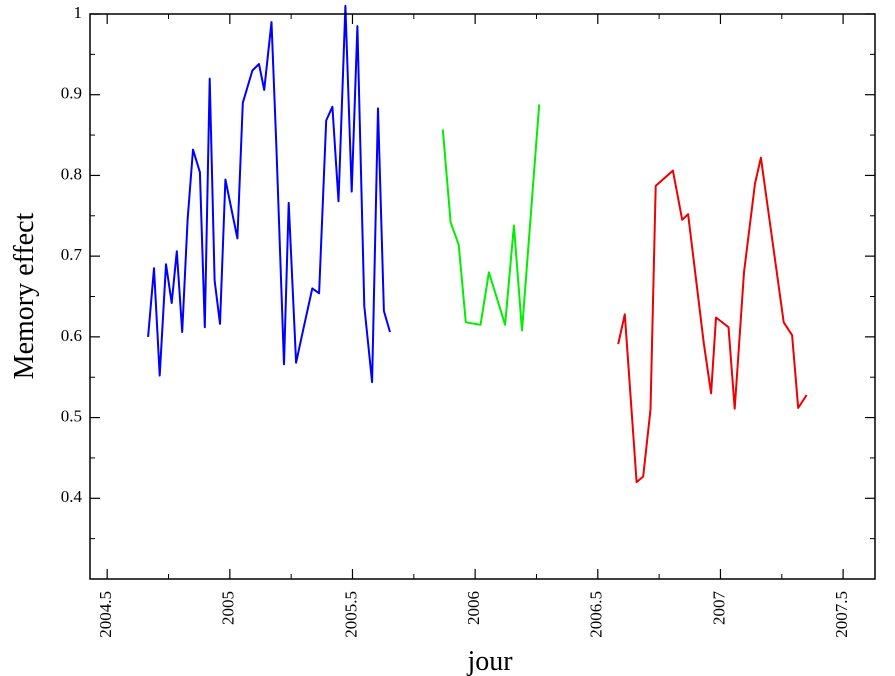  What do you see at coordinates (596, 614) in the screenshot?
I see `x-tick-label: 2006.5` at bounding box center [596, 614].